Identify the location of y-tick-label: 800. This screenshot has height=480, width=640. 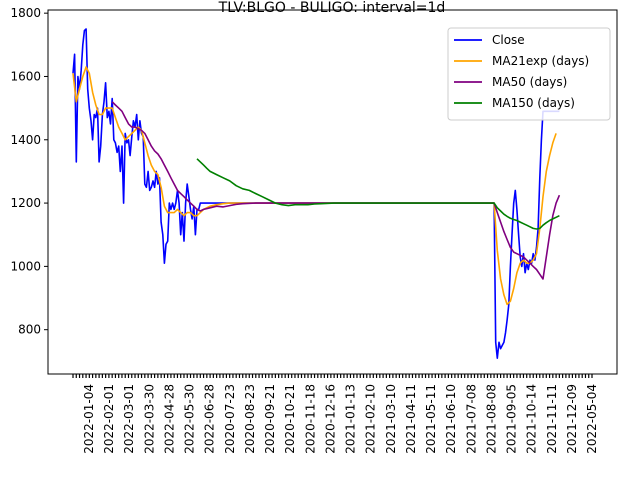
(29, 330).